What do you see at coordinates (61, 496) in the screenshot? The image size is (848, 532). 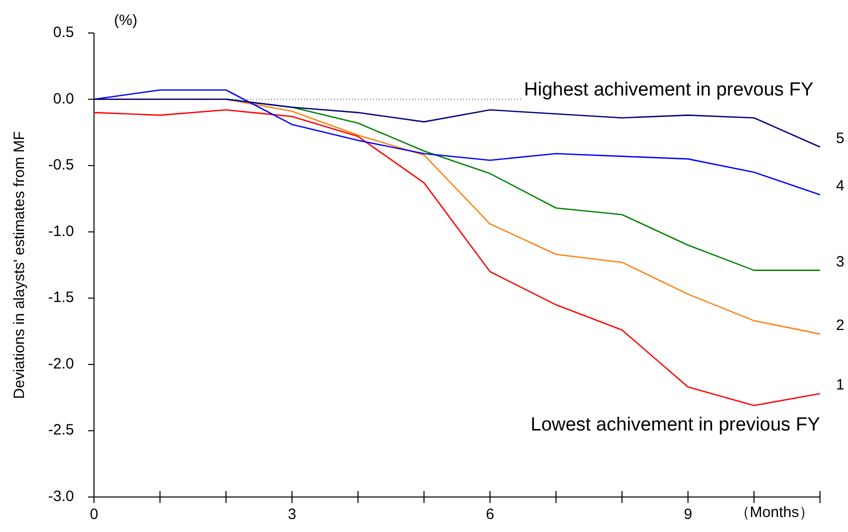 I see `y-tick-label: -3.0` at bounding box center [61, 496].